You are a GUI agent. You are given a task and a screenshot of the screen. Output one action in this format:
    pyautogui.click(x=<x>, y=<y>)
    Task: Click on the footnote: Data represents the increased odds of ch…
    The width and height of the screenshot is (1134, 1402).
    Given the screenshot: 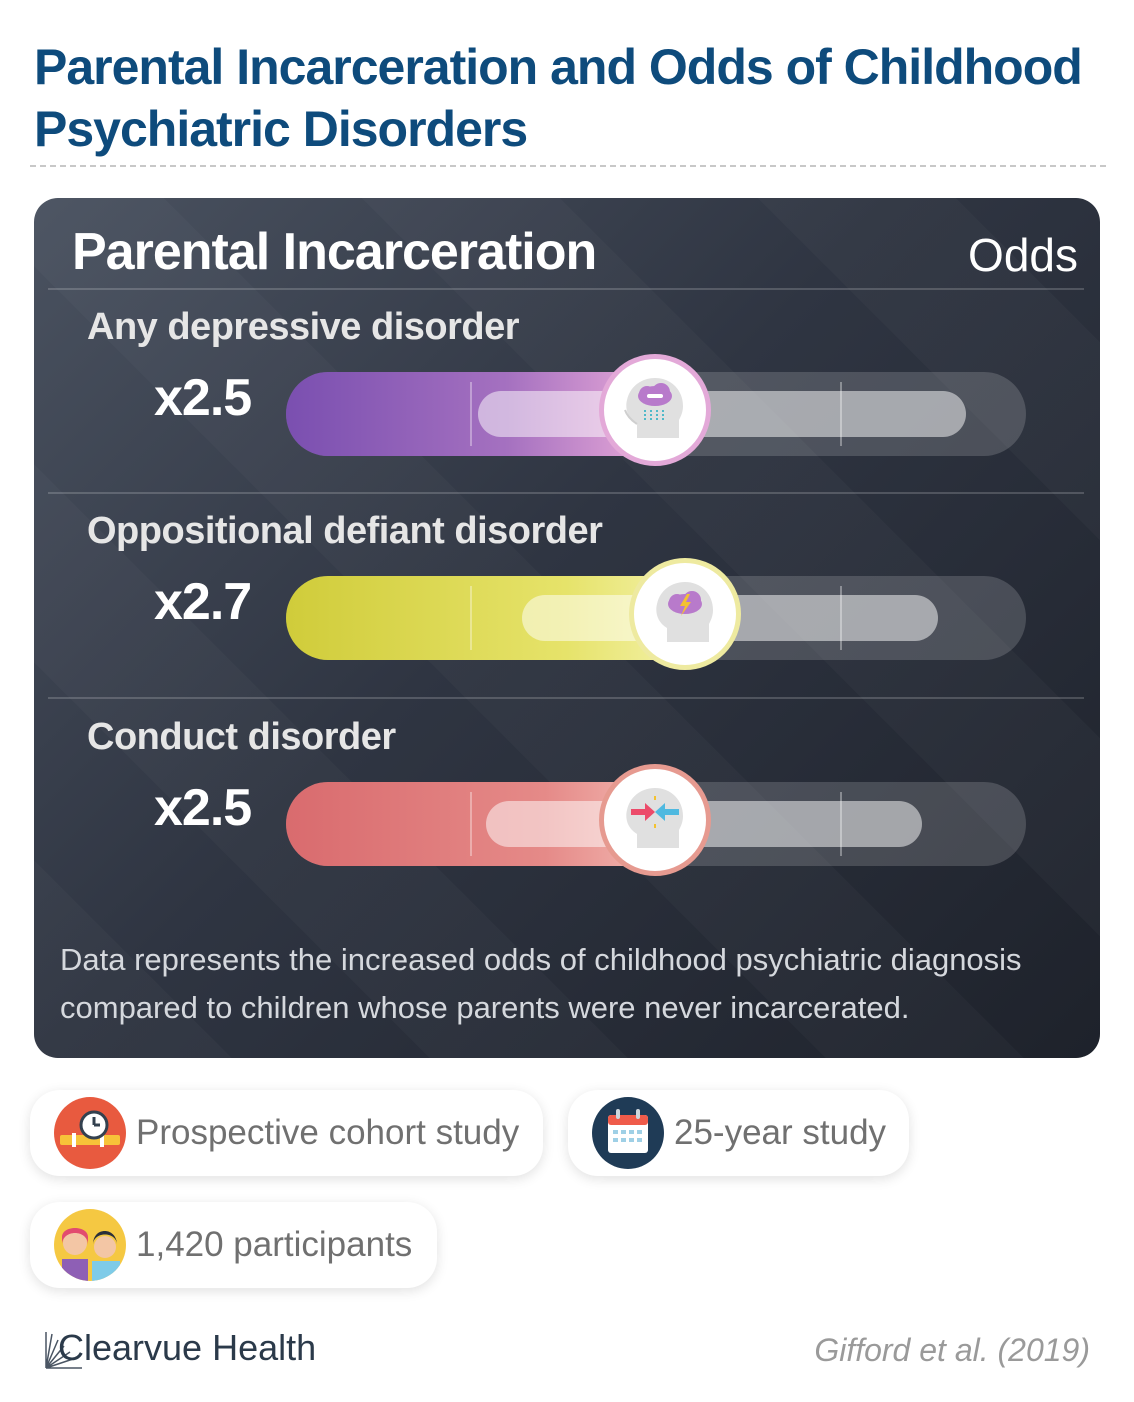 What is the action you would take?
    pyautogui.click(x=541, y=983)
    